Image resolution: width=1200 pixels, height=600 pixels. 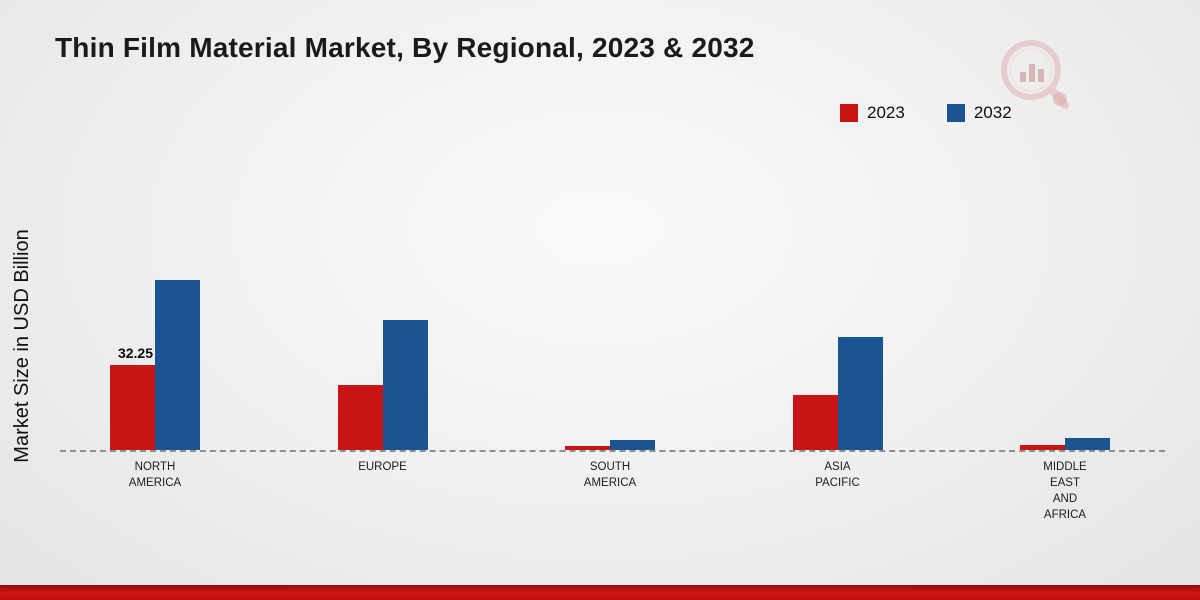 I want to click on legend-item-2032: 2032, so click(x=979, y=113).